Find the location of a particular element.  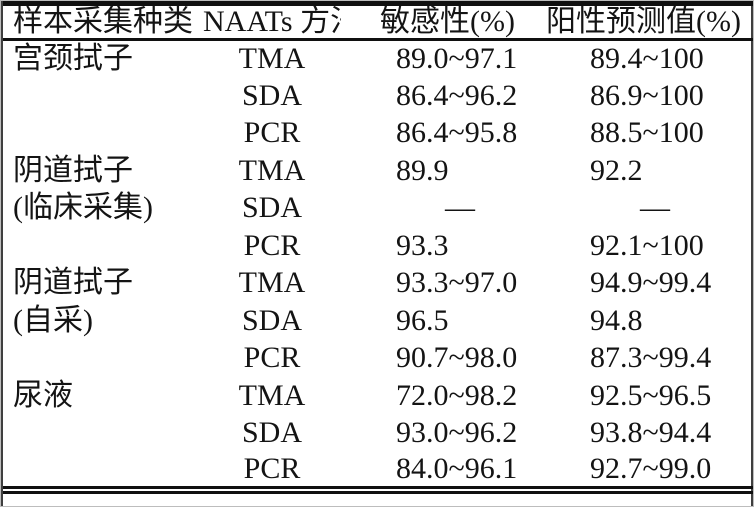

ppv-cell: 92.1~100 is located at coordinates (647, 245).